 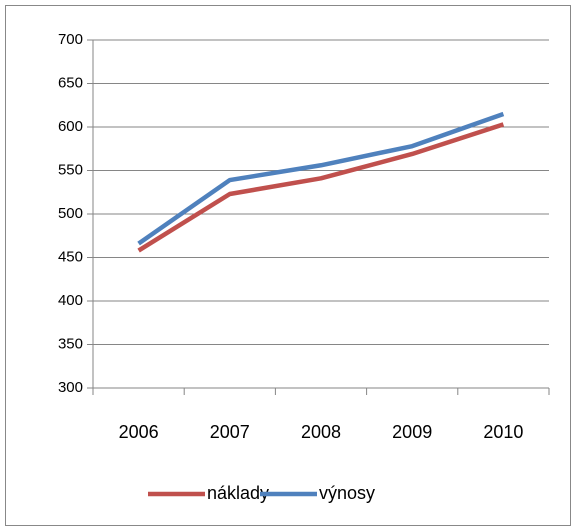 What do you see at coordinates (70, 387) in the screenshot?
I see `y-tick-label: 300` at bounding box center [70, 387].